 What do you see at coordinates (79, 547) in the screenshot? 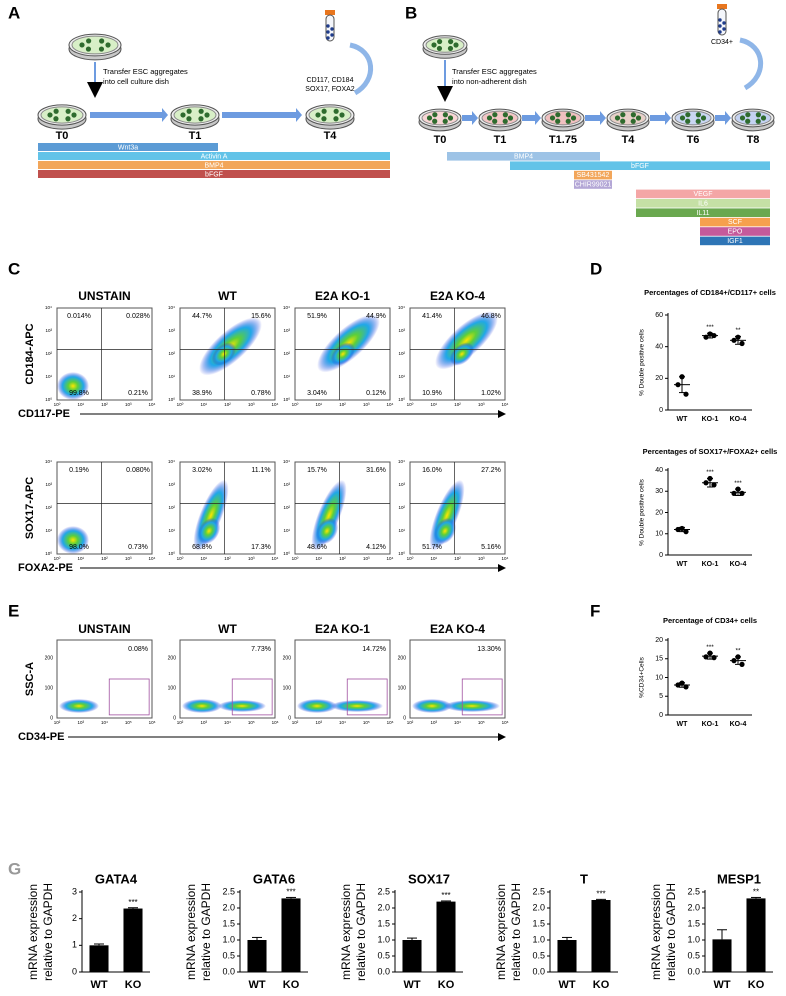
I see `quadrant-percent: 98.0%` at bounding box center [79, 547].